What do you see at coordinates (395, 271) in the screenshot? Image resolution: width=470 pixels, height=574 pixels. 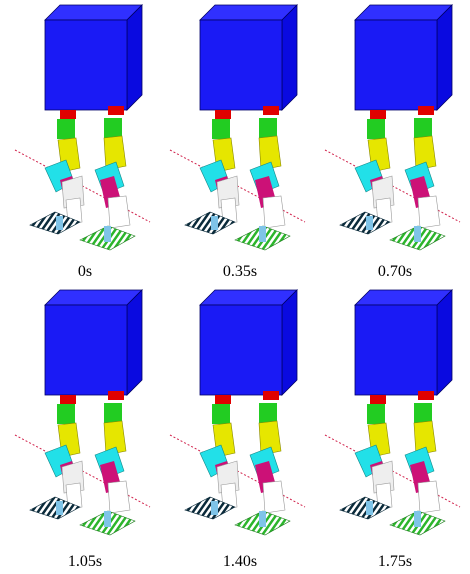 I see `caption: 0.70s` at bounding box center [395, 271].